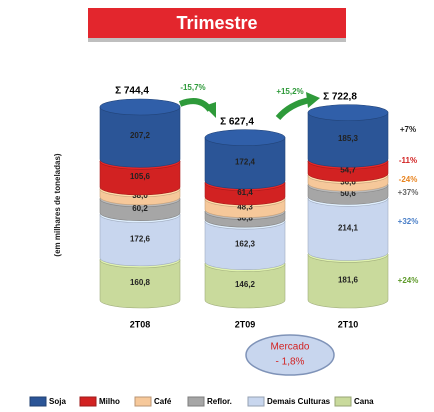 This screenshot has width=434, height=412. What do you see at coordinates (140, 324) in the screenshot?
I see `x-tick-label: 2T08` at bounding box center [140, 324].